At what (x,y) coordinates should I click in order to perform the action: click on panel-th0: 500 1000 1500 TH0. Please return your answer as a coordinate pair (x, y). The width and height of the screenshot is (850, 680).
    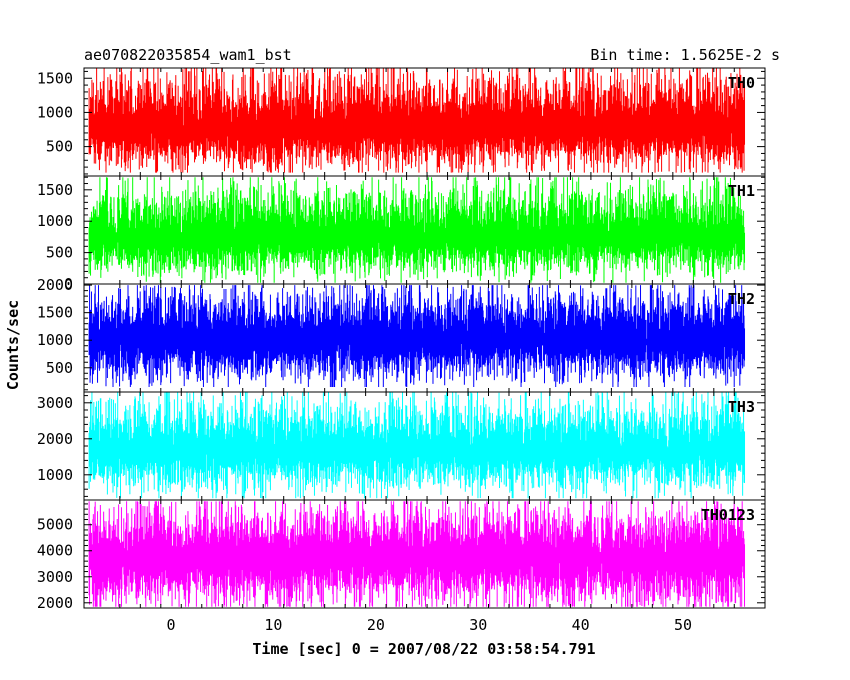
    Looking at the image, I should click on (401, 122).